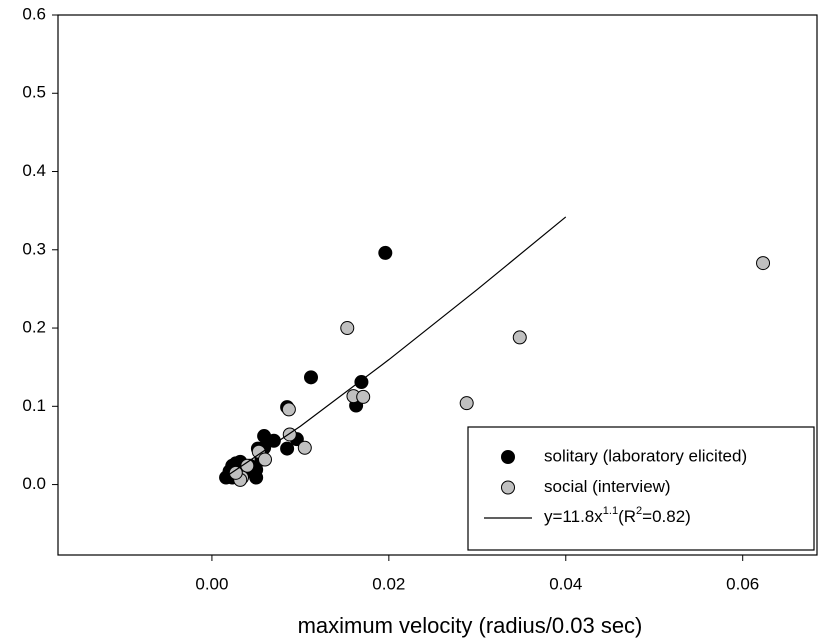 The width and height of the screenshot is (819, 640). I want to click on y-tick-label: 0.6, so click(34, 13).